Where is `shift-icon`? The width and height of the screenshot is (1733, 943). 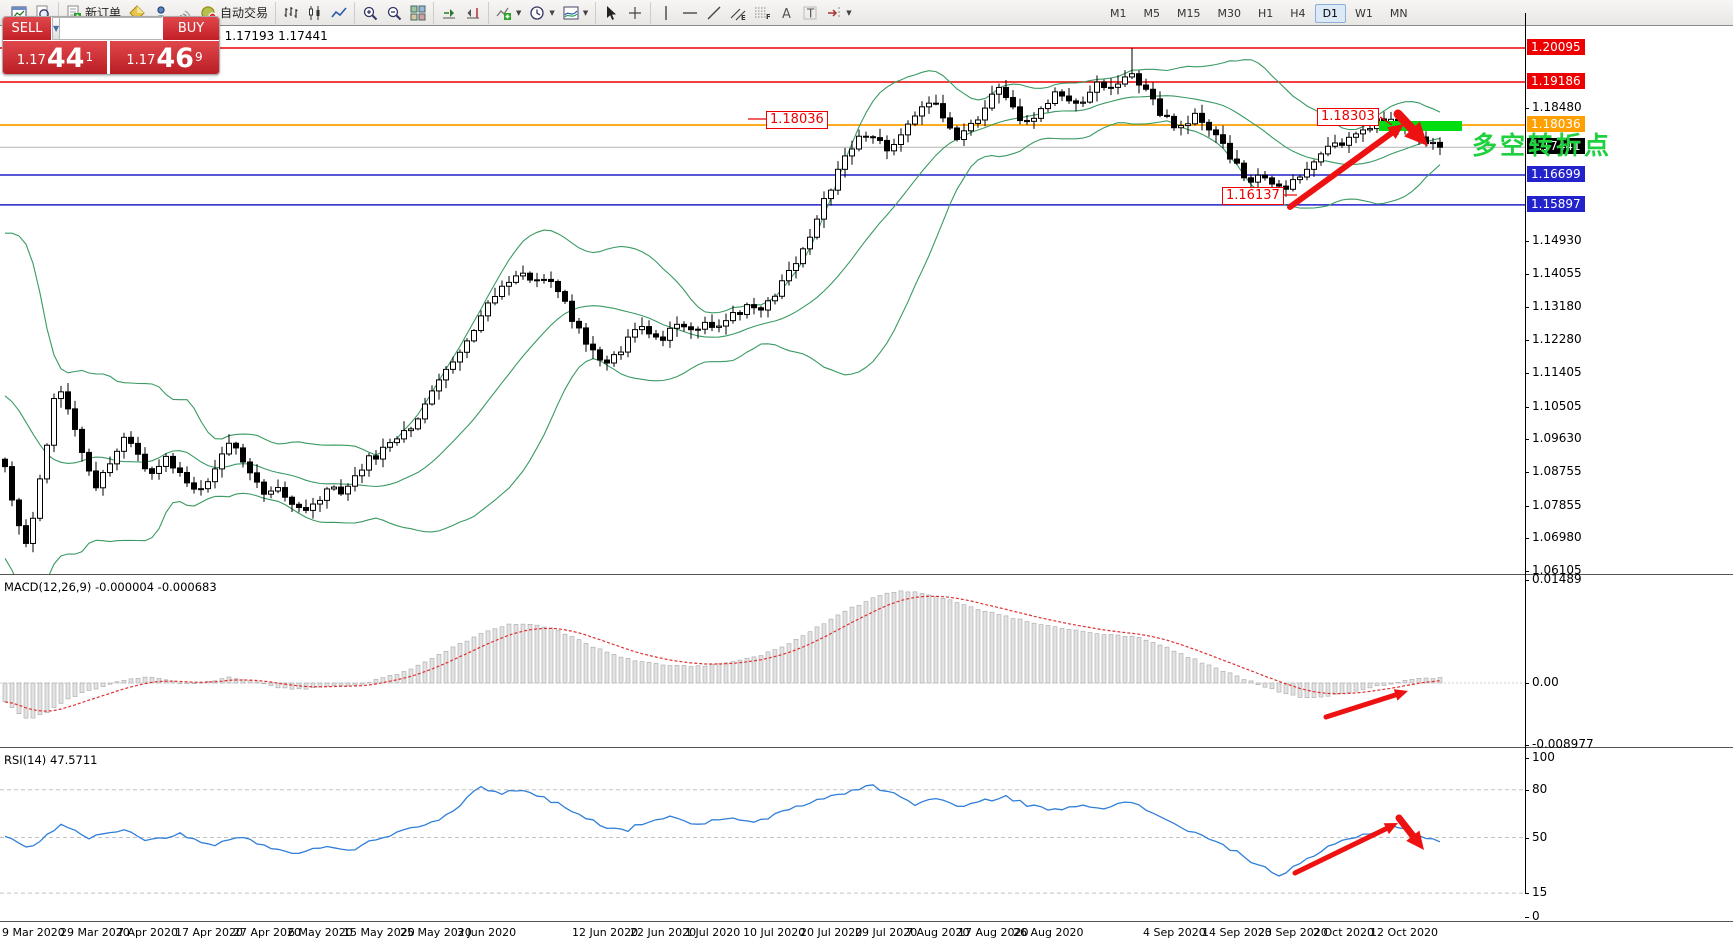
shift-icon is located at coordinates (473, 12).